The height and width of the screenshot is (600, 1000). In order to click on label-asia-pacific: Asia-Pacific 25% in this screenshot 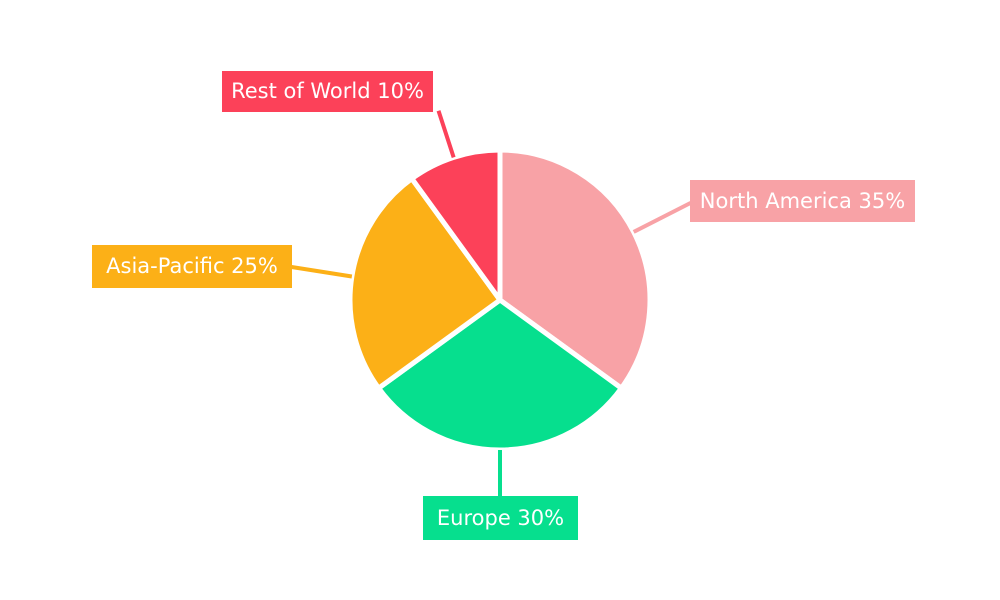, I will do `click(192, 266)`.